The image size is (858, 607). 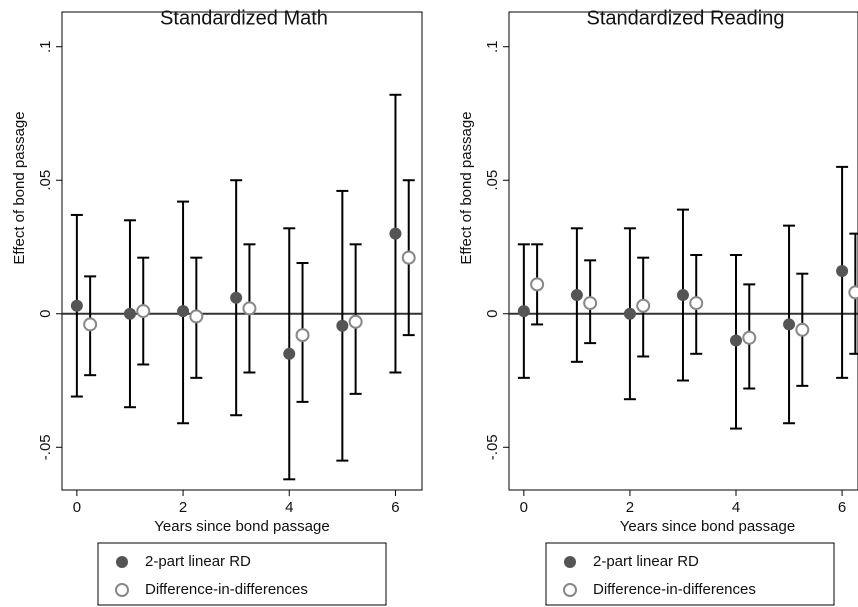 What do you see at coordinates (686, 18) in the screenshot?
I see `chart-title: Standardized Reading` at bounding box center [686, 18].